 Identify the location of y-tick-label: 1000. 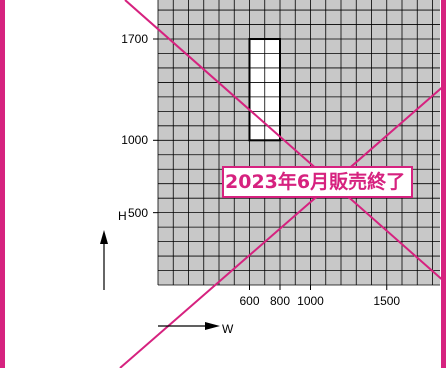
(134, 140).